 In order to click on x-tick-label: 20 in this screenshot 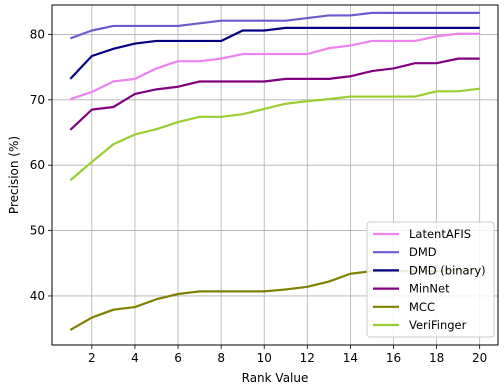, I will do `click(479, 358)`.